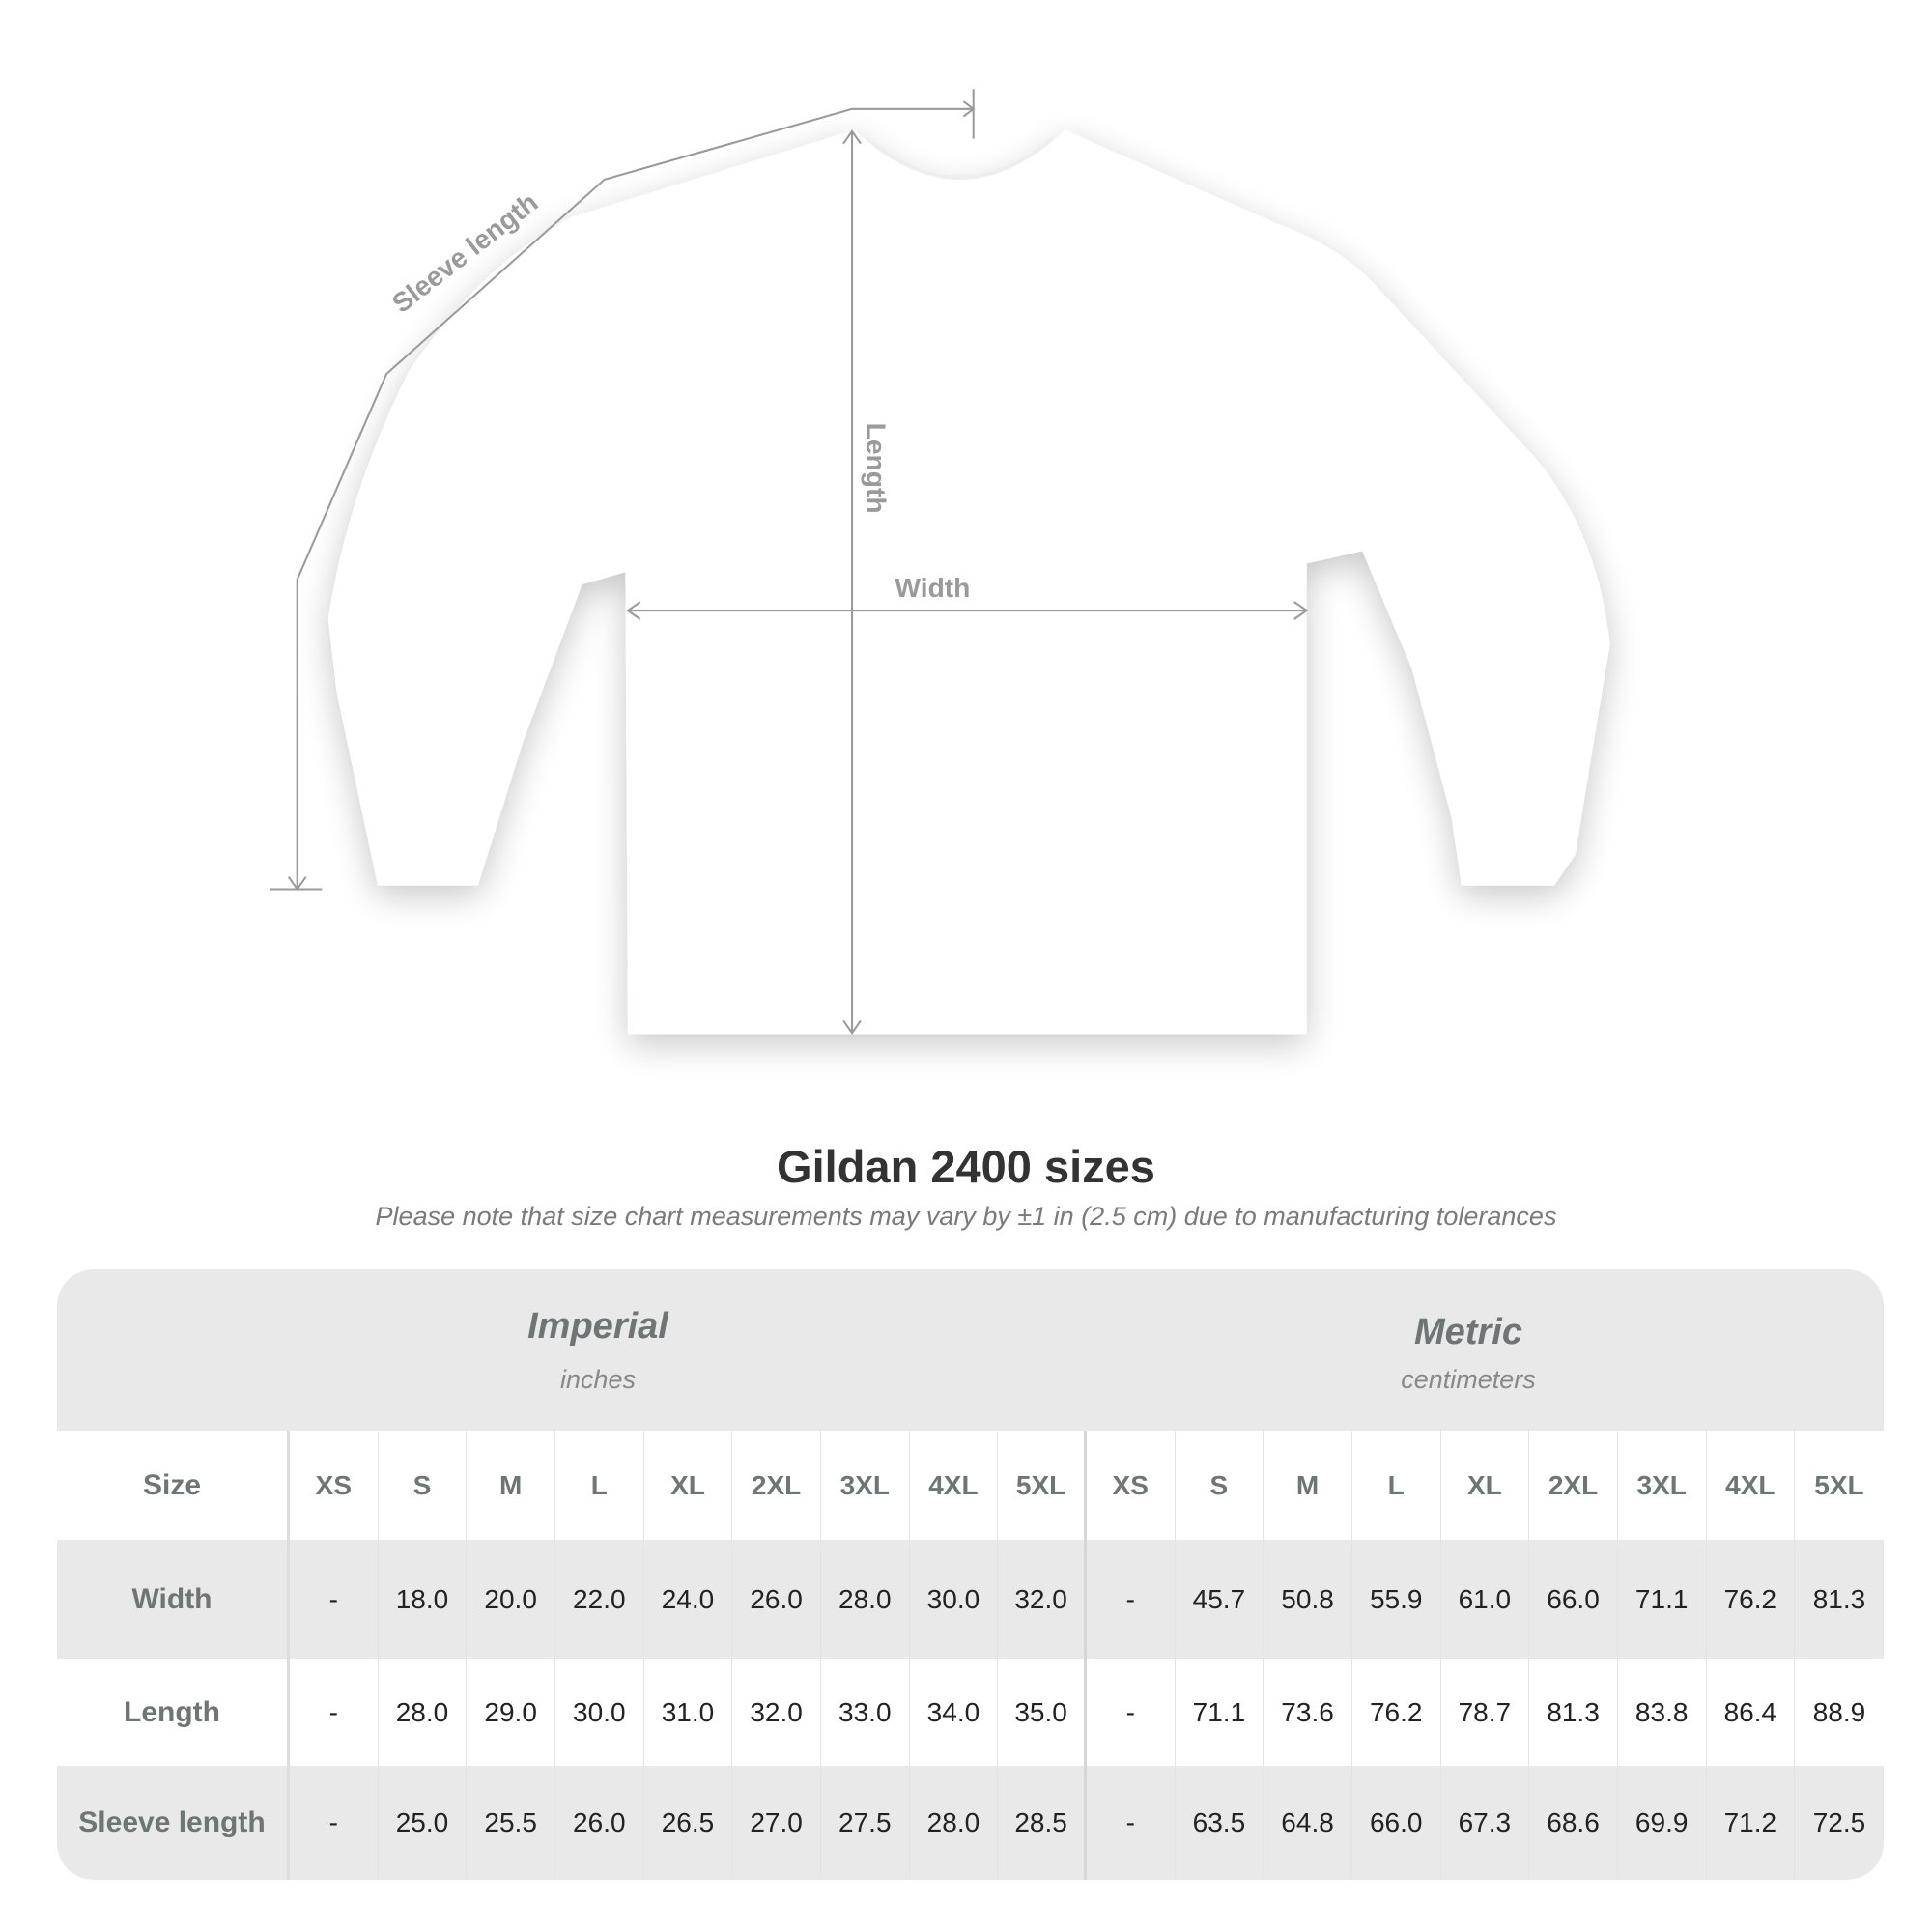 This screenshot has height=1932, width=1932. Describe the element at coordinates (1042, 1823) in the screenshot. I see `table-cell: 28.5` at that location.